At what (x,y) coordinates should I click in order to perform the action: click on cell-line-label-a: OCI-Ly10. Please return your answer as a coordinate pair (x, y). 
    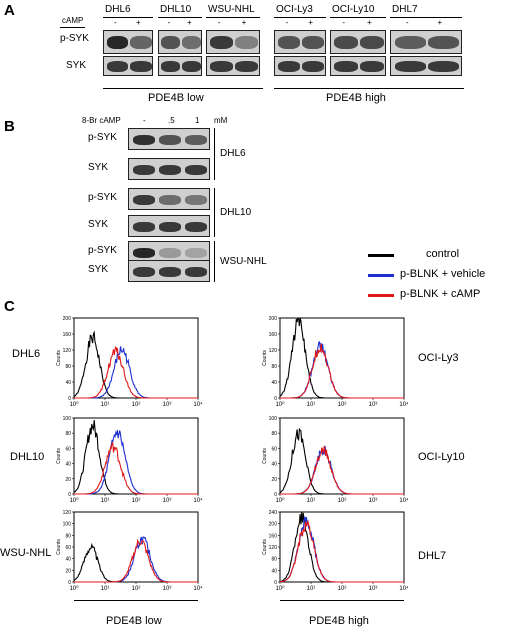
    Looking at the image, I should click on (353, 9).